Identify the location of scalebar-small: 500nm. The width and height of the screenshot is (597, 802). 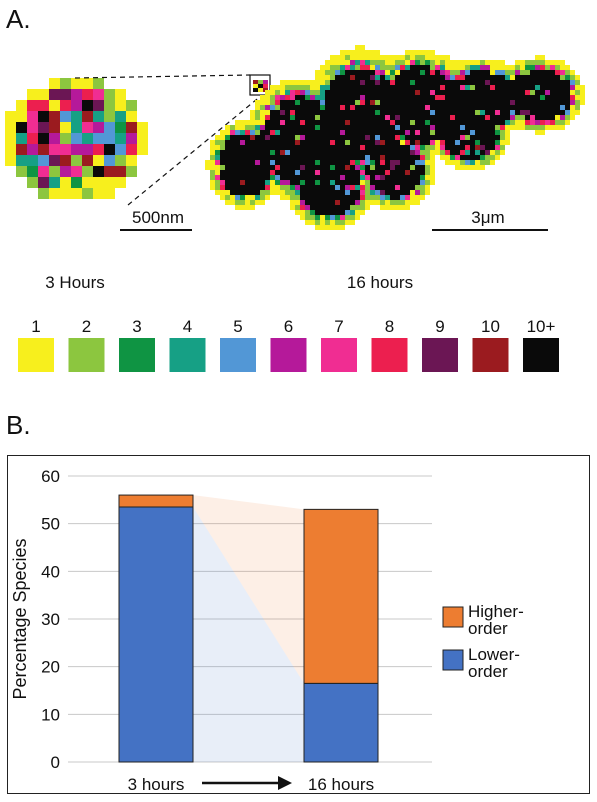
(156, 219).